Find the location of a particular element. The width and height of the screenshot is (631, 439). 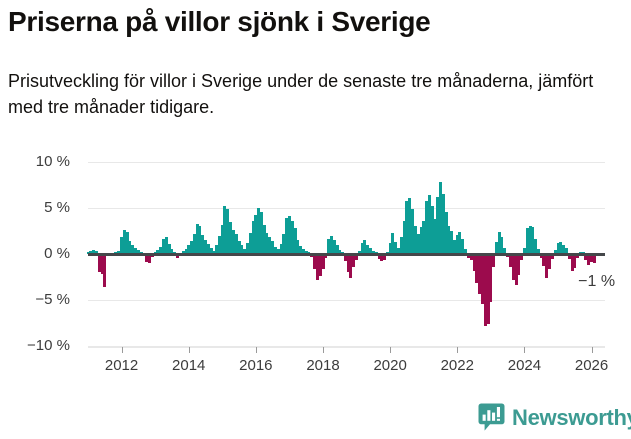

x-axis-line is located at coordinates (346, 347).